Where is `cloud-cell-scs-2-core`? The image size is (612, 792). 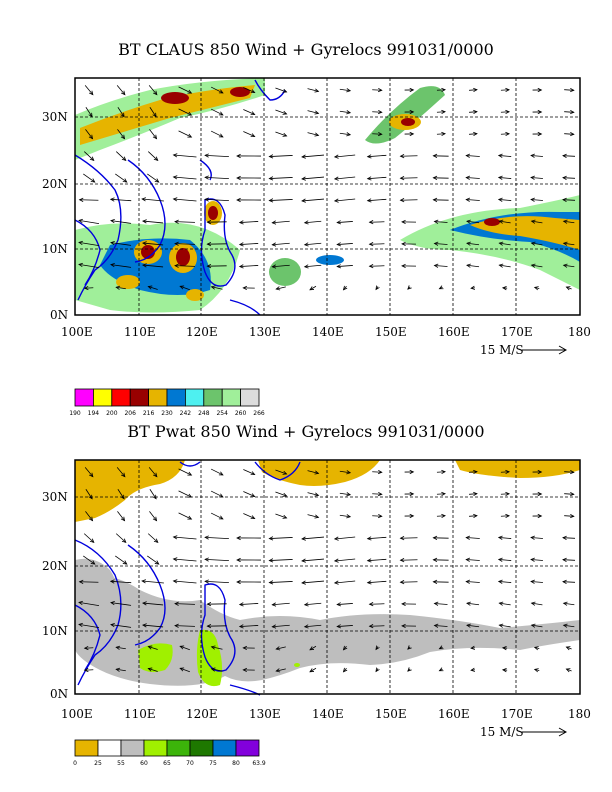
cloud-cell-scs-2-core is located at coordinates (183, 257).